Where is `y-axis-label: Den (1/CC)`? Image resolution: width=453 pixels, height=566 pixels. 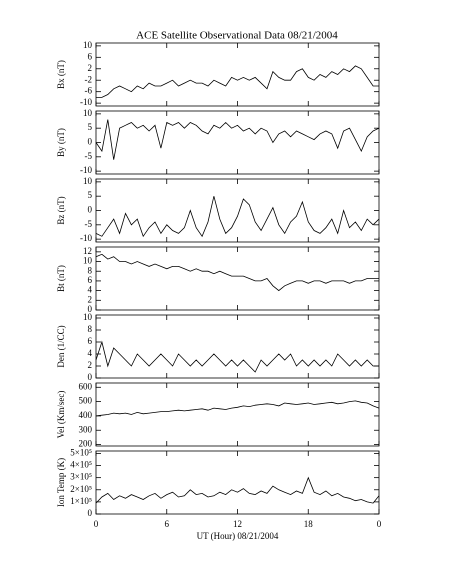
y-axis-label: Den (1/CC) is located at coordinates (61, 346).